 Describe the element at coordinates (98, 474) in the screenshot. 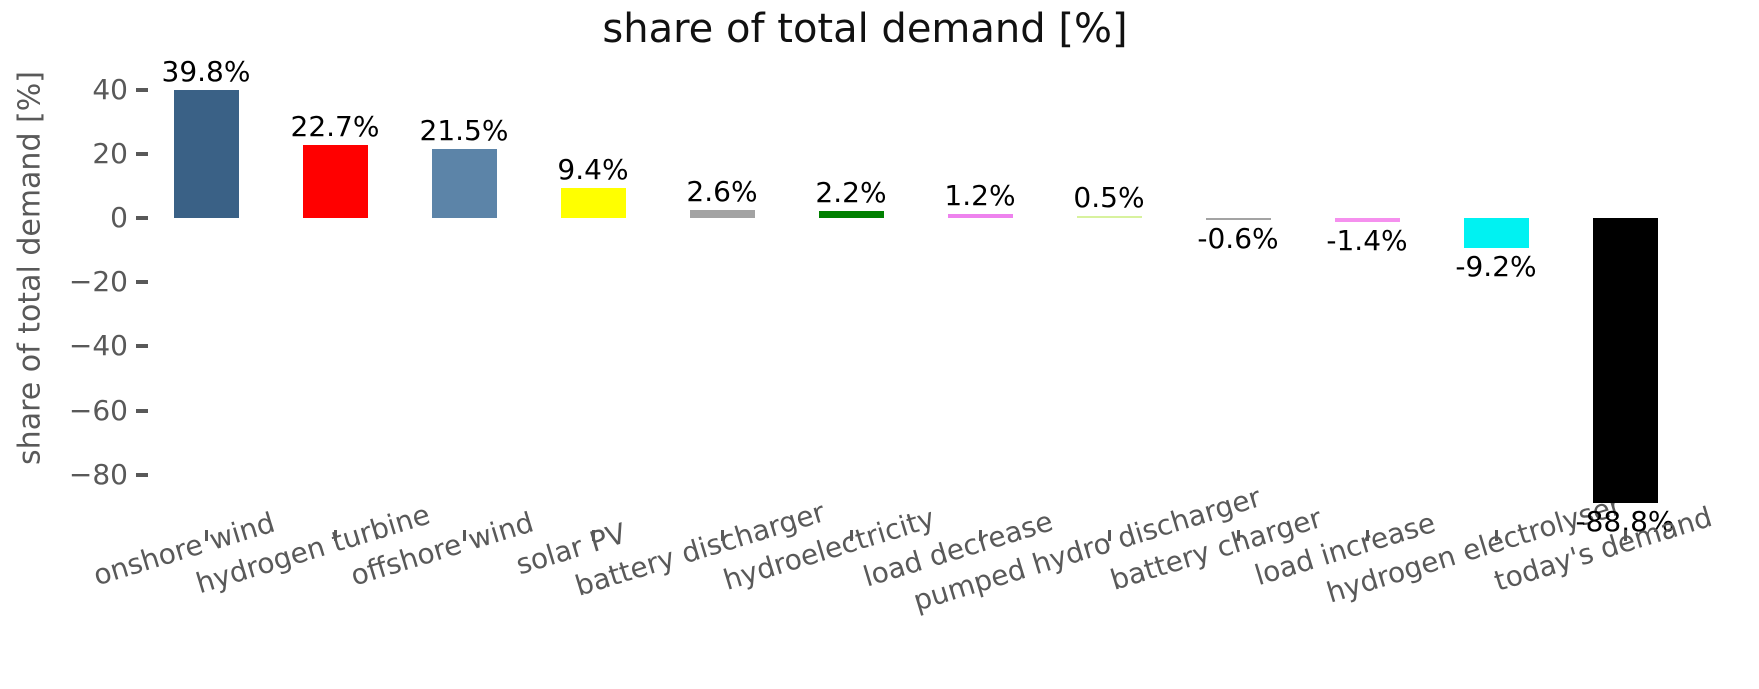

I see `y-tick-label: −80` at that location.